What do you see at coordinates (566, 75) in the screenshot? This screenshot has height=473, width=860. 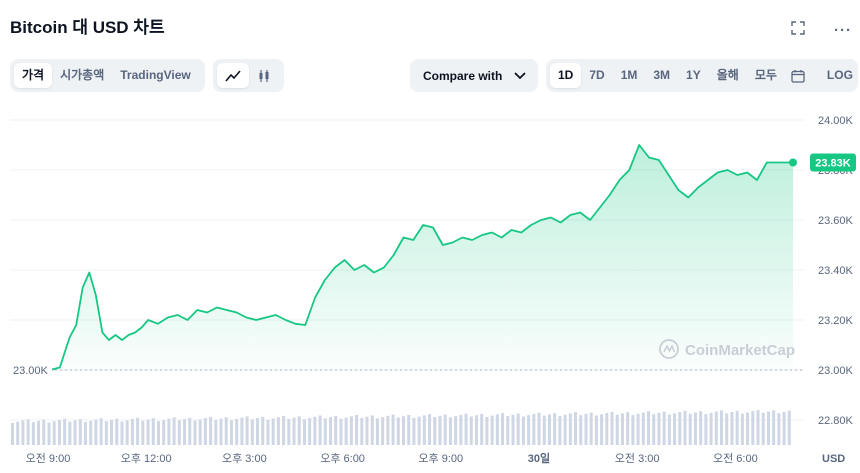 I see `range-1d: 1D` at bounding box center [566, 75].